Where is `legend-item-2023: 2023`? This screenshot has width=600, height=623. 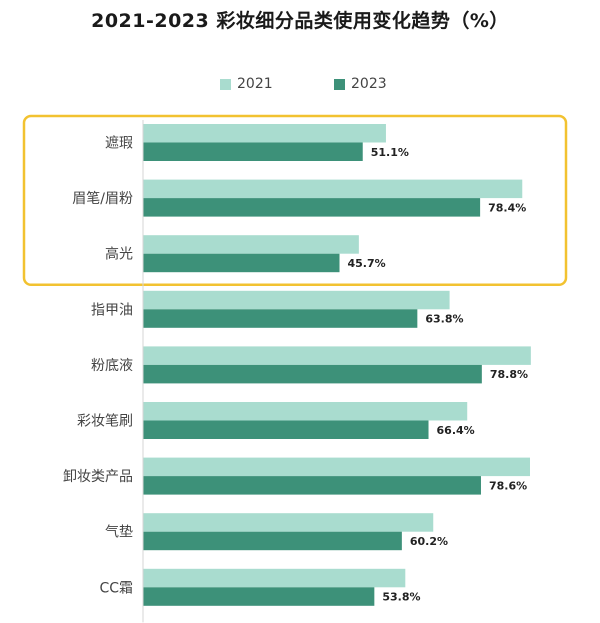 legend-item-2023: 2023 is located at coordinates (360, 84).